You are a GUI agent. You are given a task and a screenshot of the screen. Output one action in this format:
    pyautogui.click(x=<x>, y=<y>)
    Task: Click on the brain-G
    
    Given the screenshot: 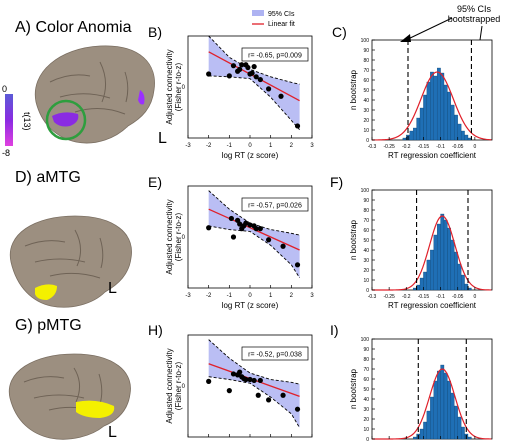 What is the action you would take?
    pyautogui.click(x=69, y=396)
    